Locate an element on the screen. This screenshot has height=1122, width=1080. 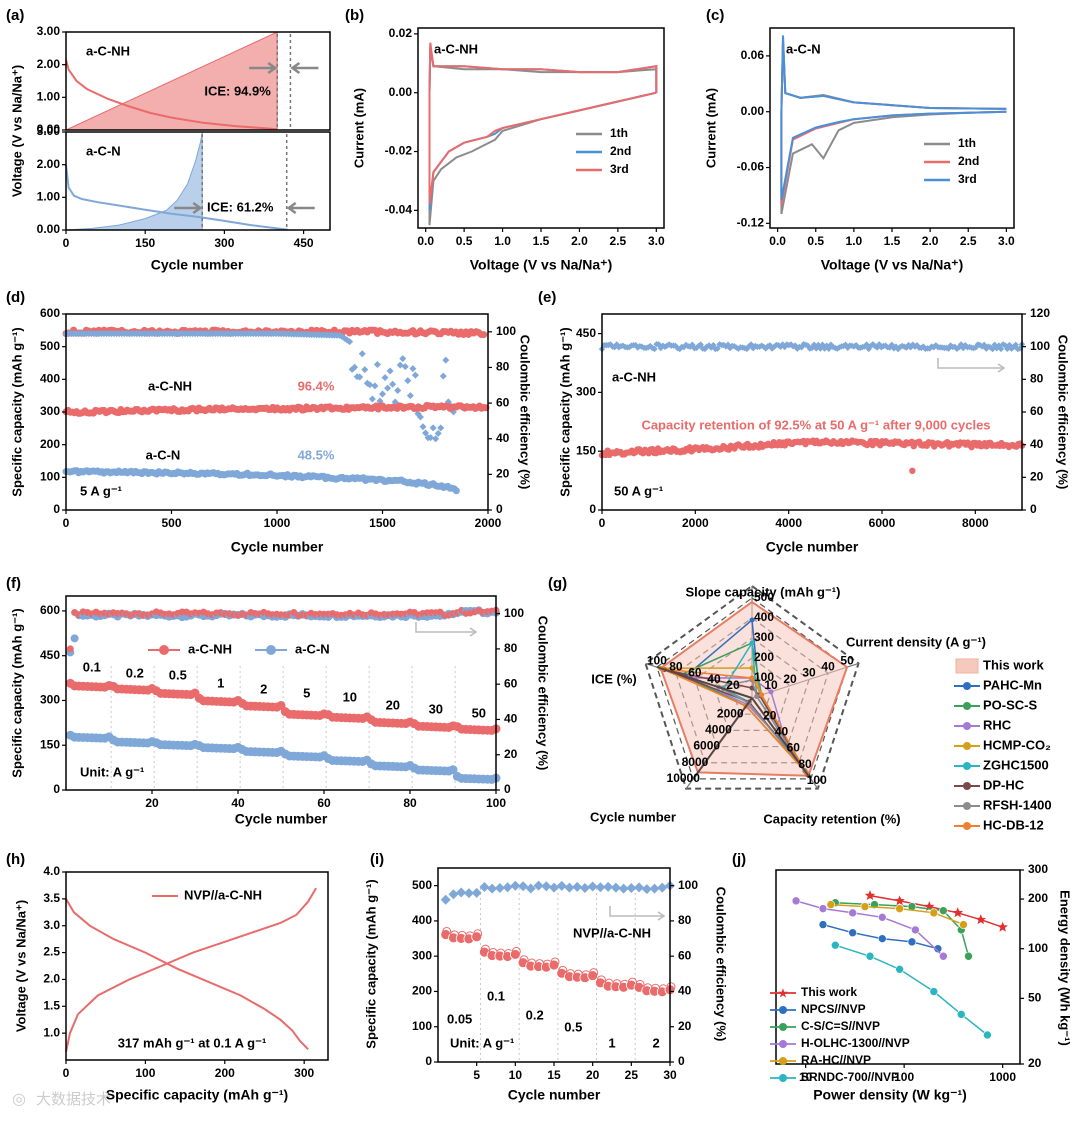
radar-tick-label: 2000 is located at coordinates (730, 713).